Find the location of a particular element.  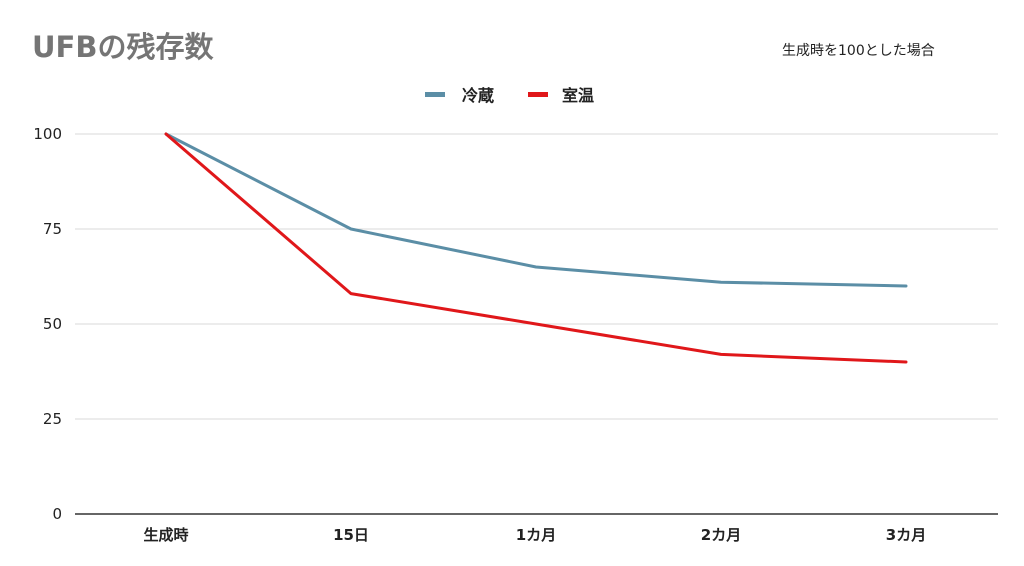

x-tick-label: 3カ月 is located at coordinates (906, 535).